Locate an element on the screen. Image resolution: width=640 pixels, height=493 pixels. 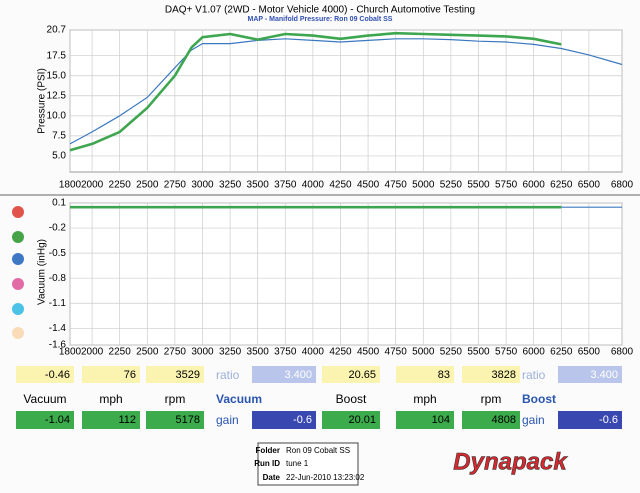
y-tick-label: -1.4 is located at coordinates (58, 328).